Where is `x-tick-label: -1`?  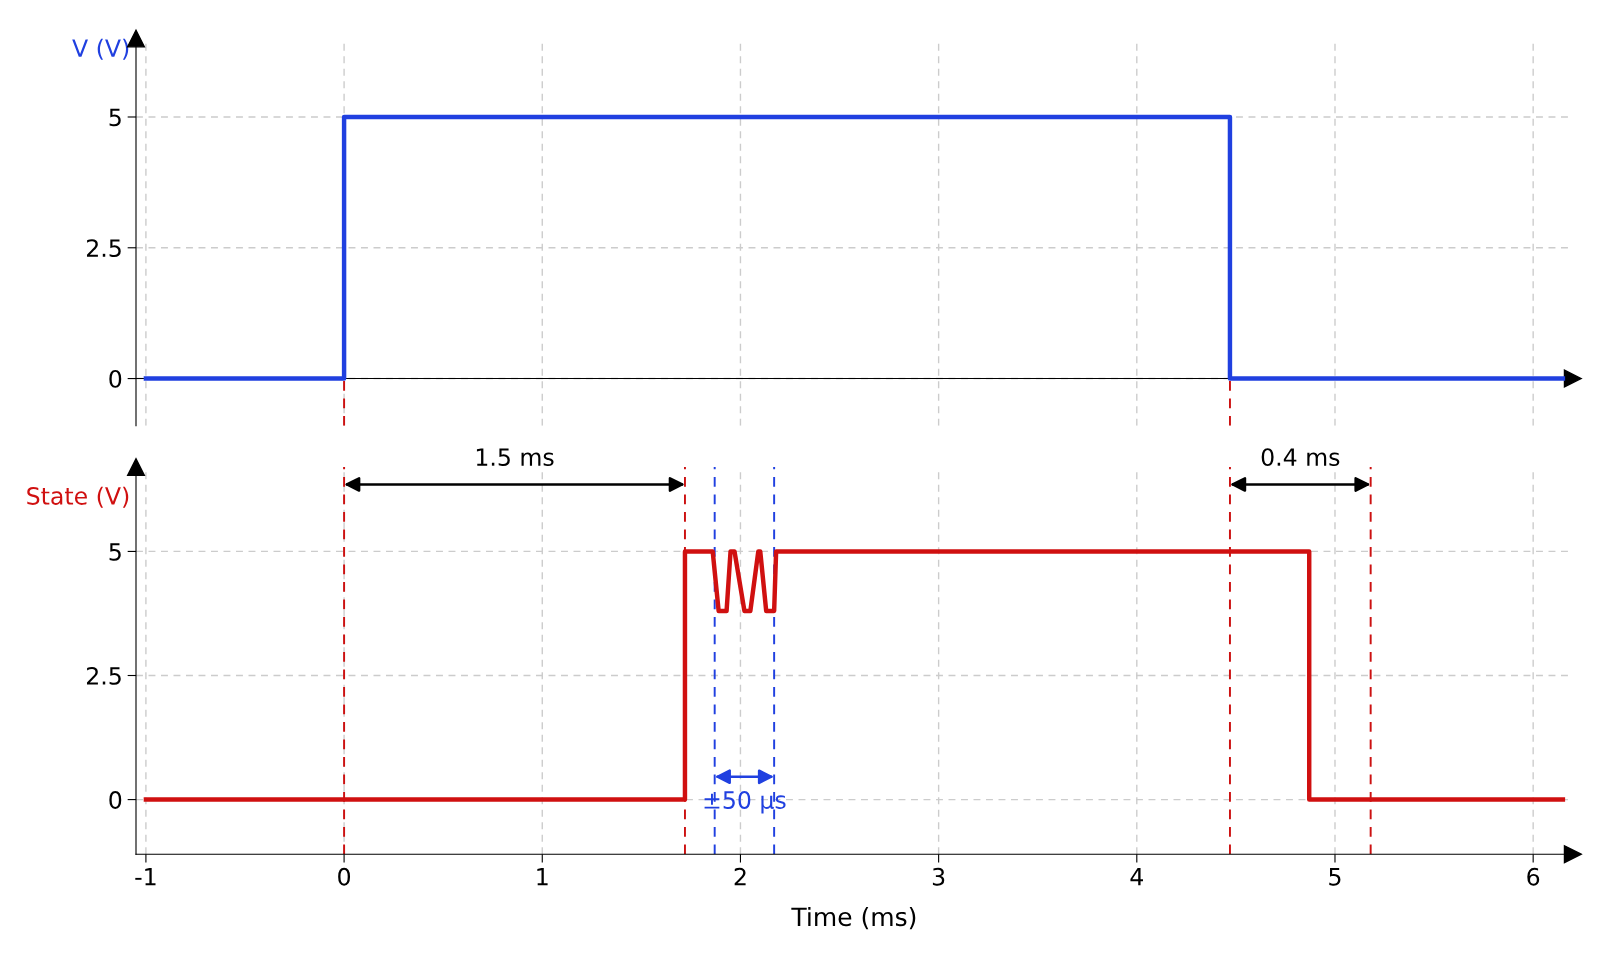 x-tick-label: -1 is located at coordinates (145, 877).